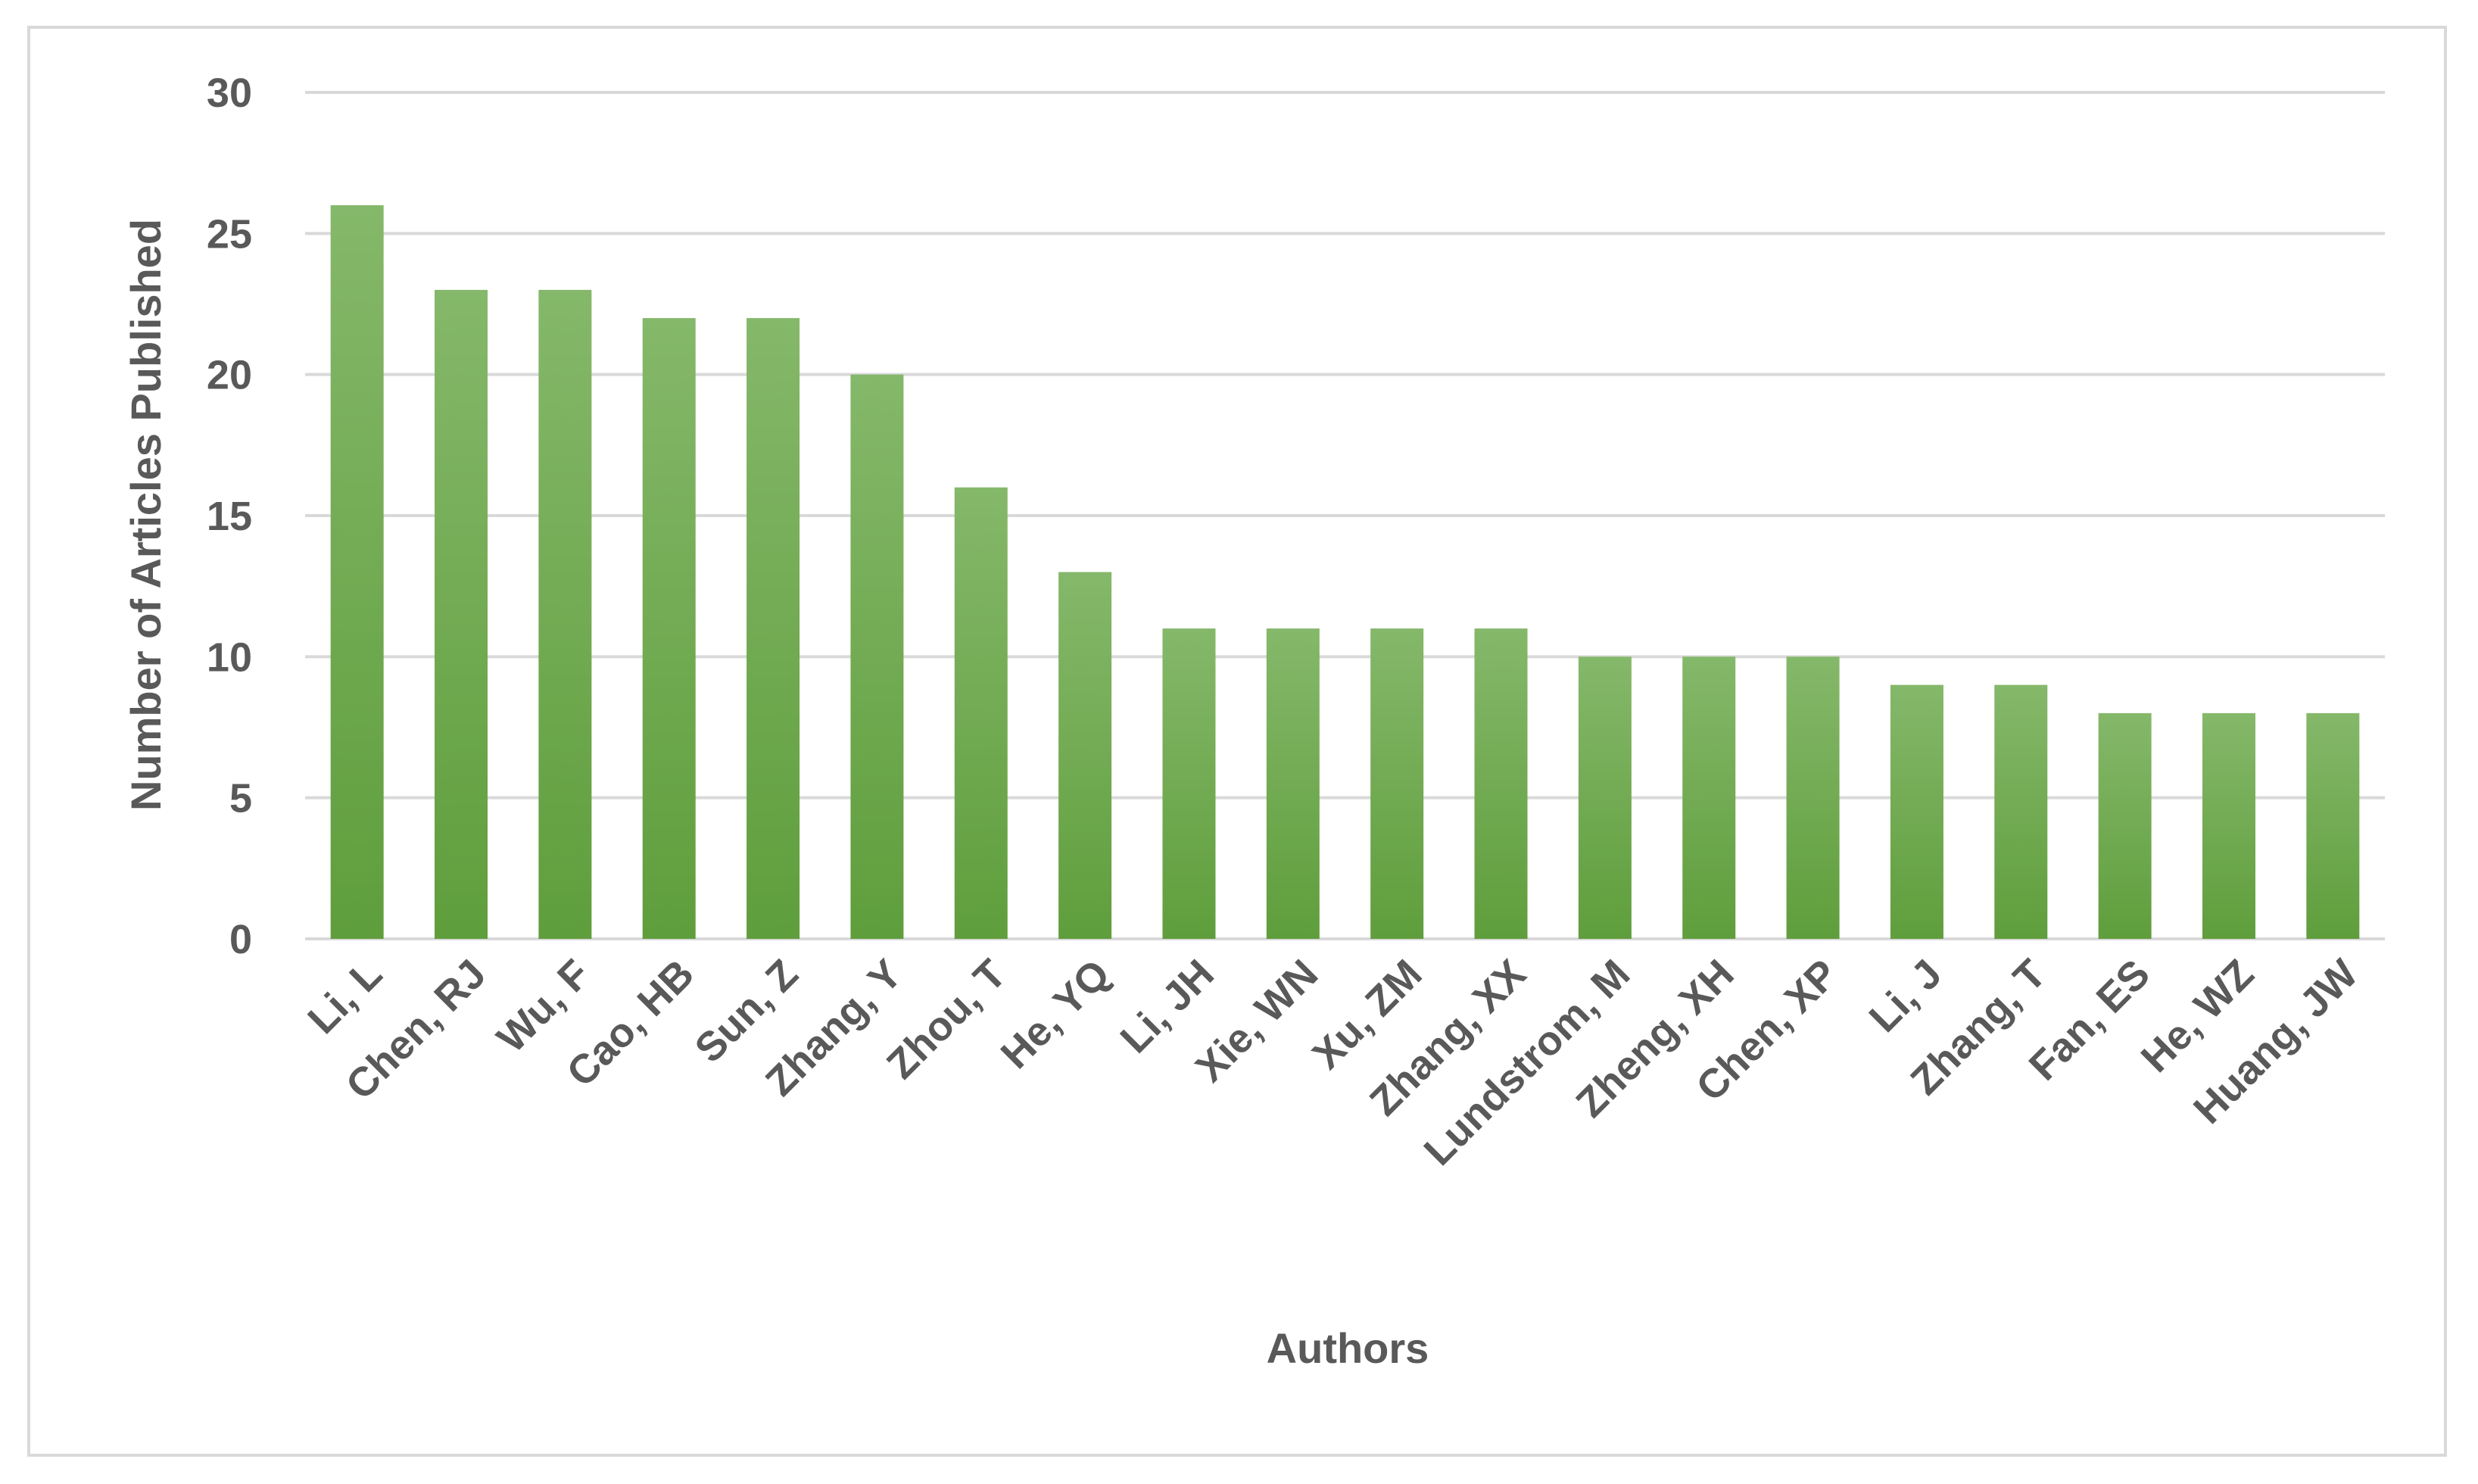 This screenshot has width=2478, height=1484. I want to click on y-tick-label: 15, so click(229, 516).